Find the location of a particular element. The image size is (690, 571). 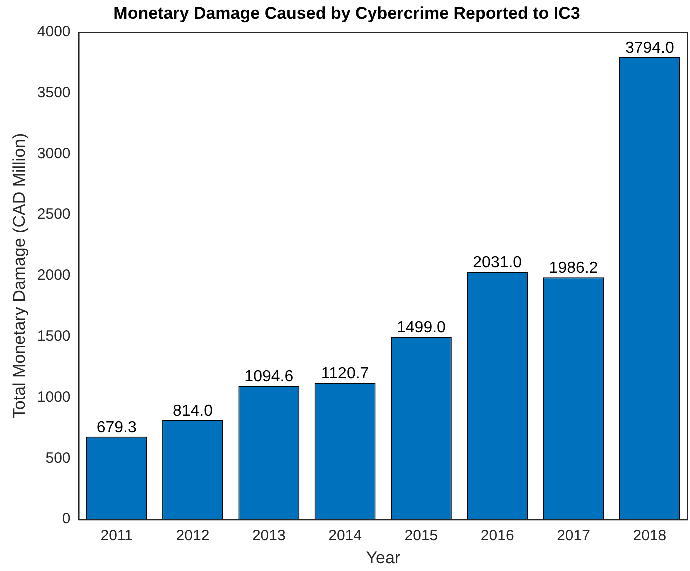

data-label: 1120.7 is located at coordinates (345, 374).